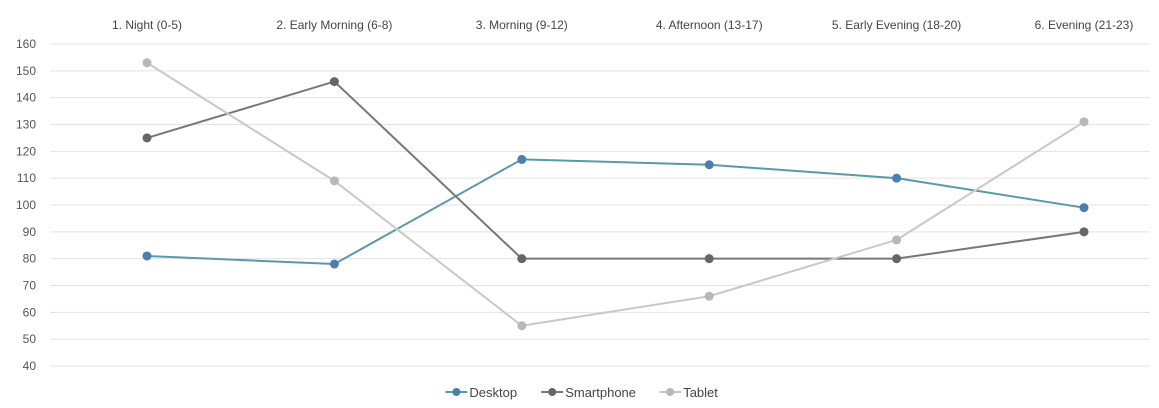  What do you see at coordinates (334, 25) in the screenshot?
I see `category-label: 2. Early Morning (6-8)` at bounding box center [334, 25].